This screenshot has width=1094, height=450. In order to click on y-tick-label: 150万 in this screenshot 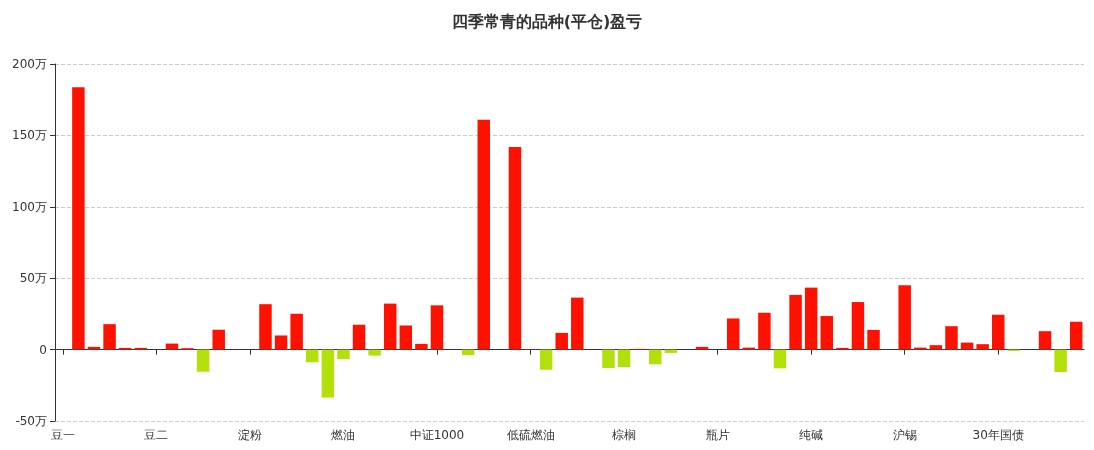, I will do `click(29, 135)`.